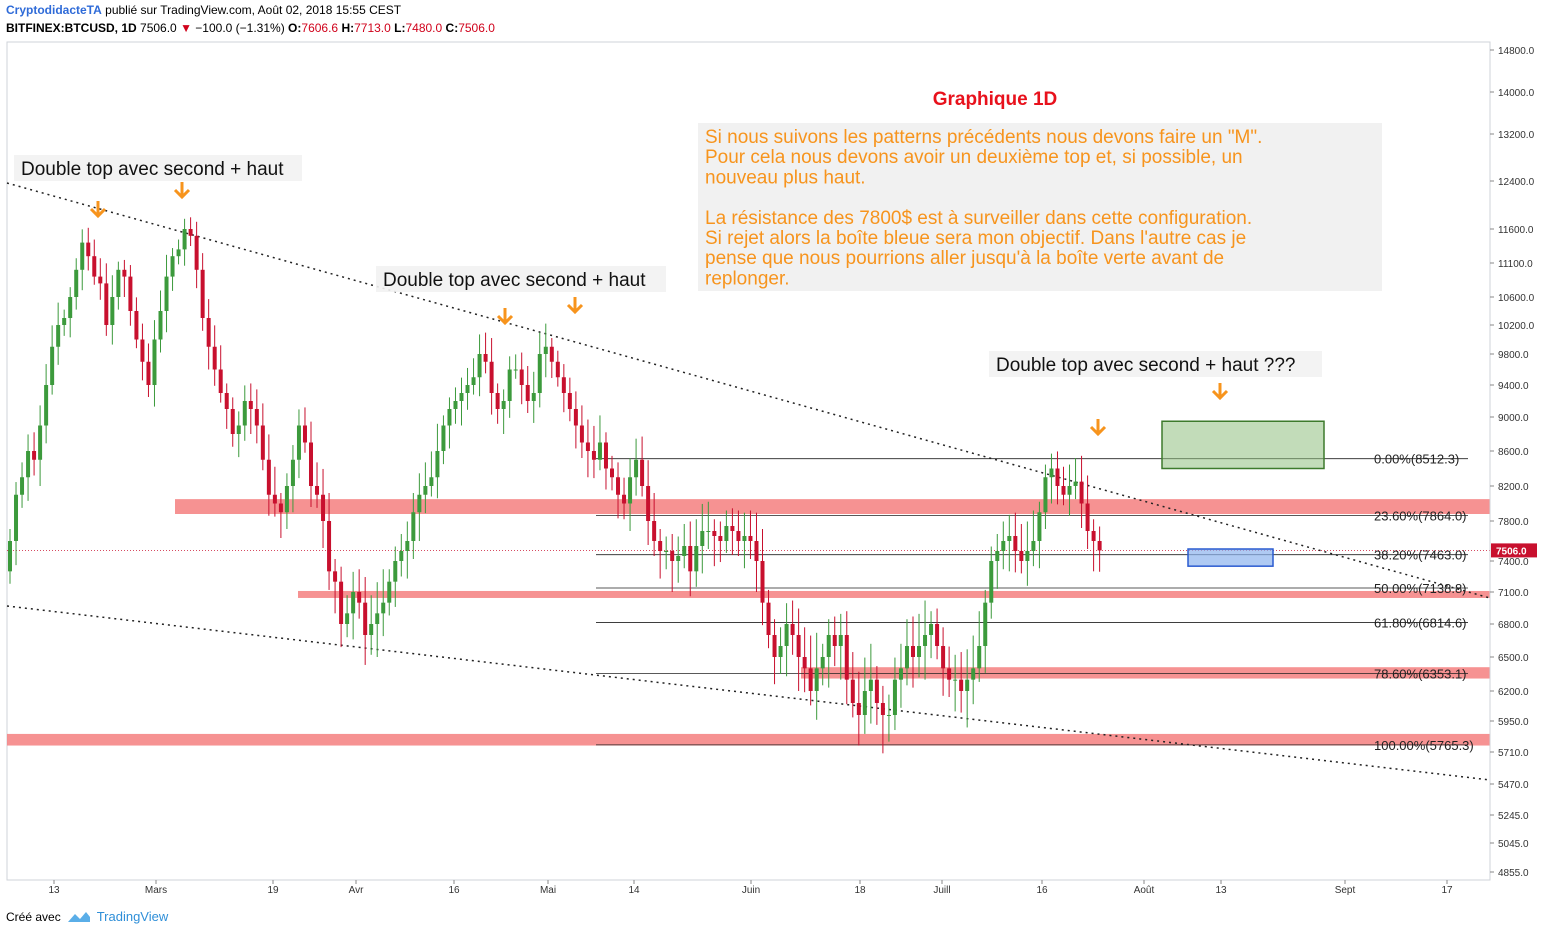 The width and height of the screenshot is (1548, 935). What do you see at coordinates (132, 916) in the screenshot?
I see `tradingview-link: TradingView` at bounding box center [132, 916].